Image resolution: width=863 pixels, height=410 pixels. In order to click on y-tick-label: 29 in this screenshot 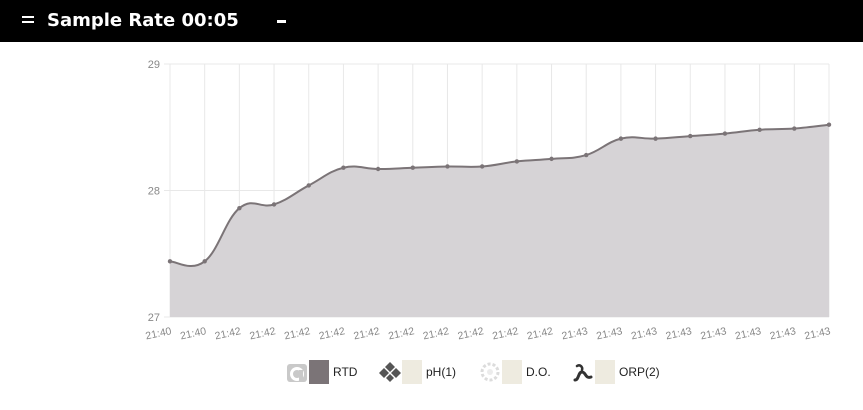, I will do `click(154, 65)`.